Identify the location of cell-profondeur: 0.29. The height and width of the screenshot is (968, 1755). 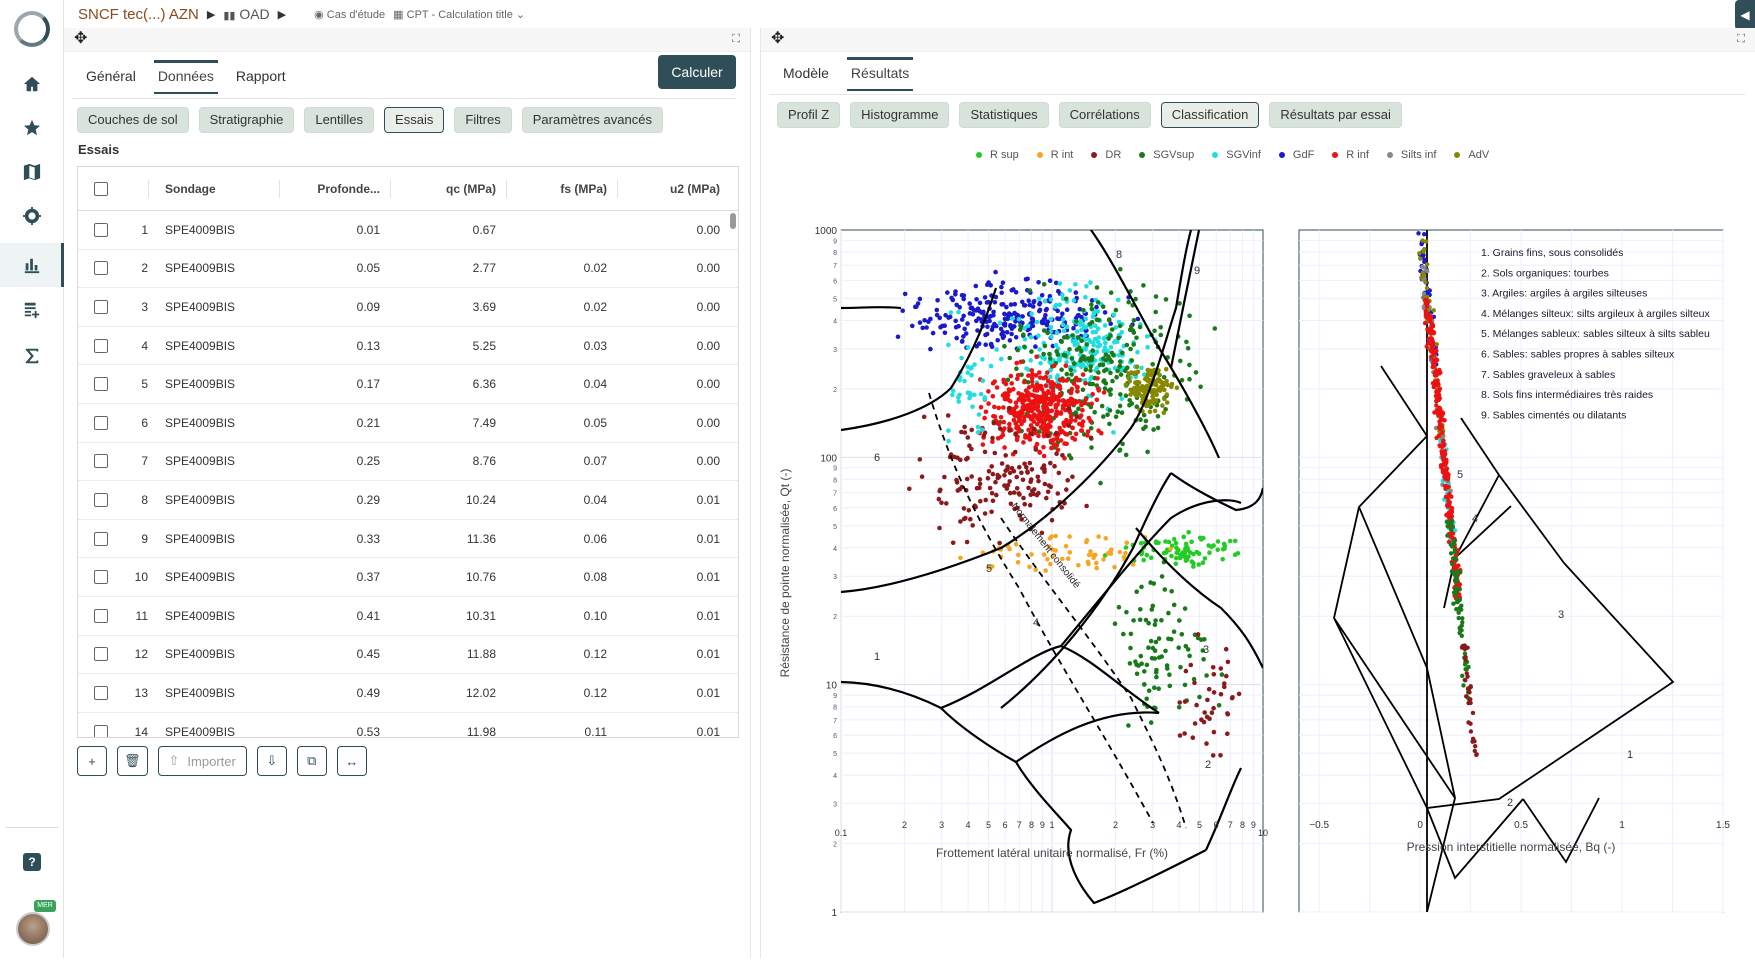
(368, 499).